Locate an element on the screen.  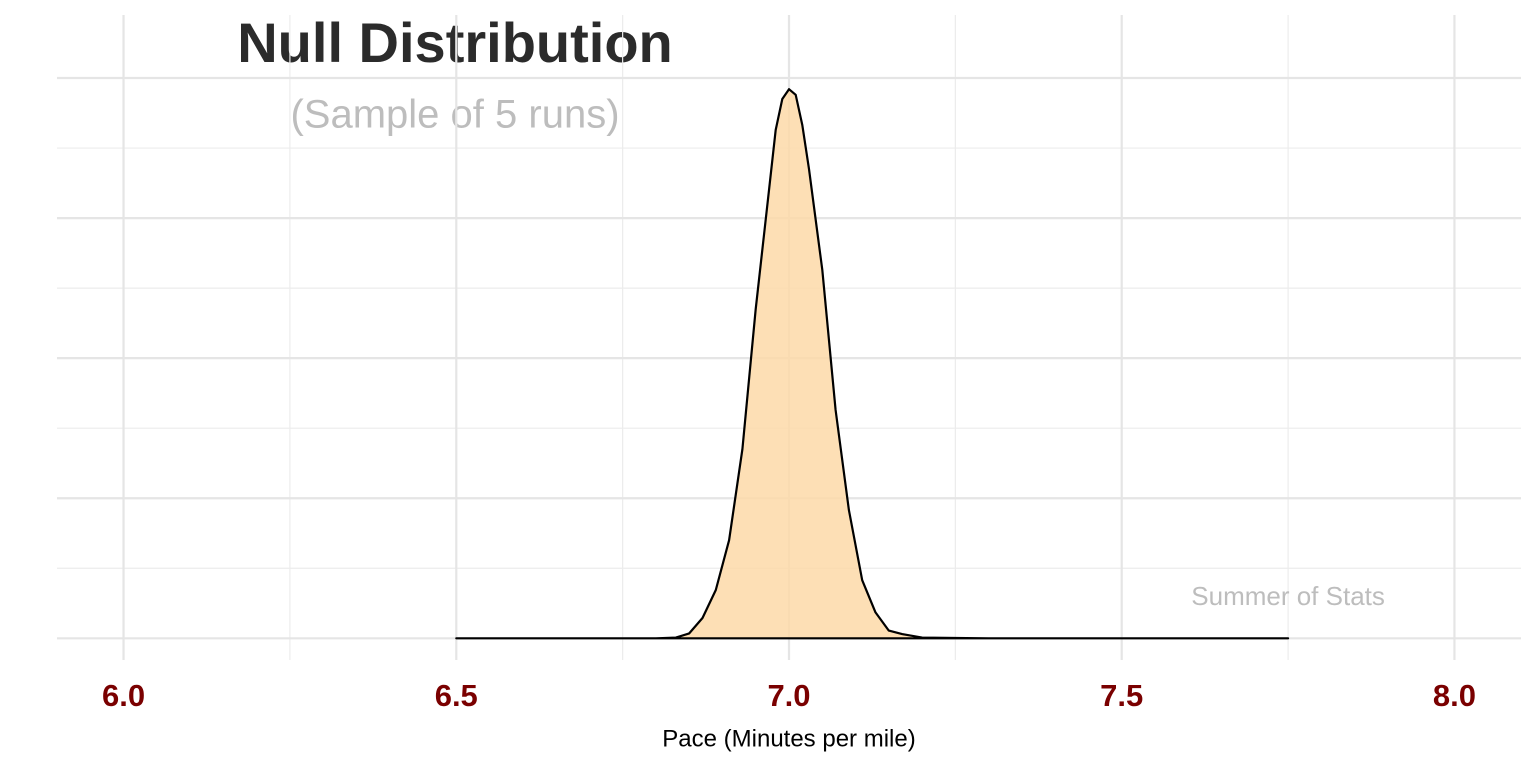
annotation: Summer of Stats is located at coordinates (1288, 596).